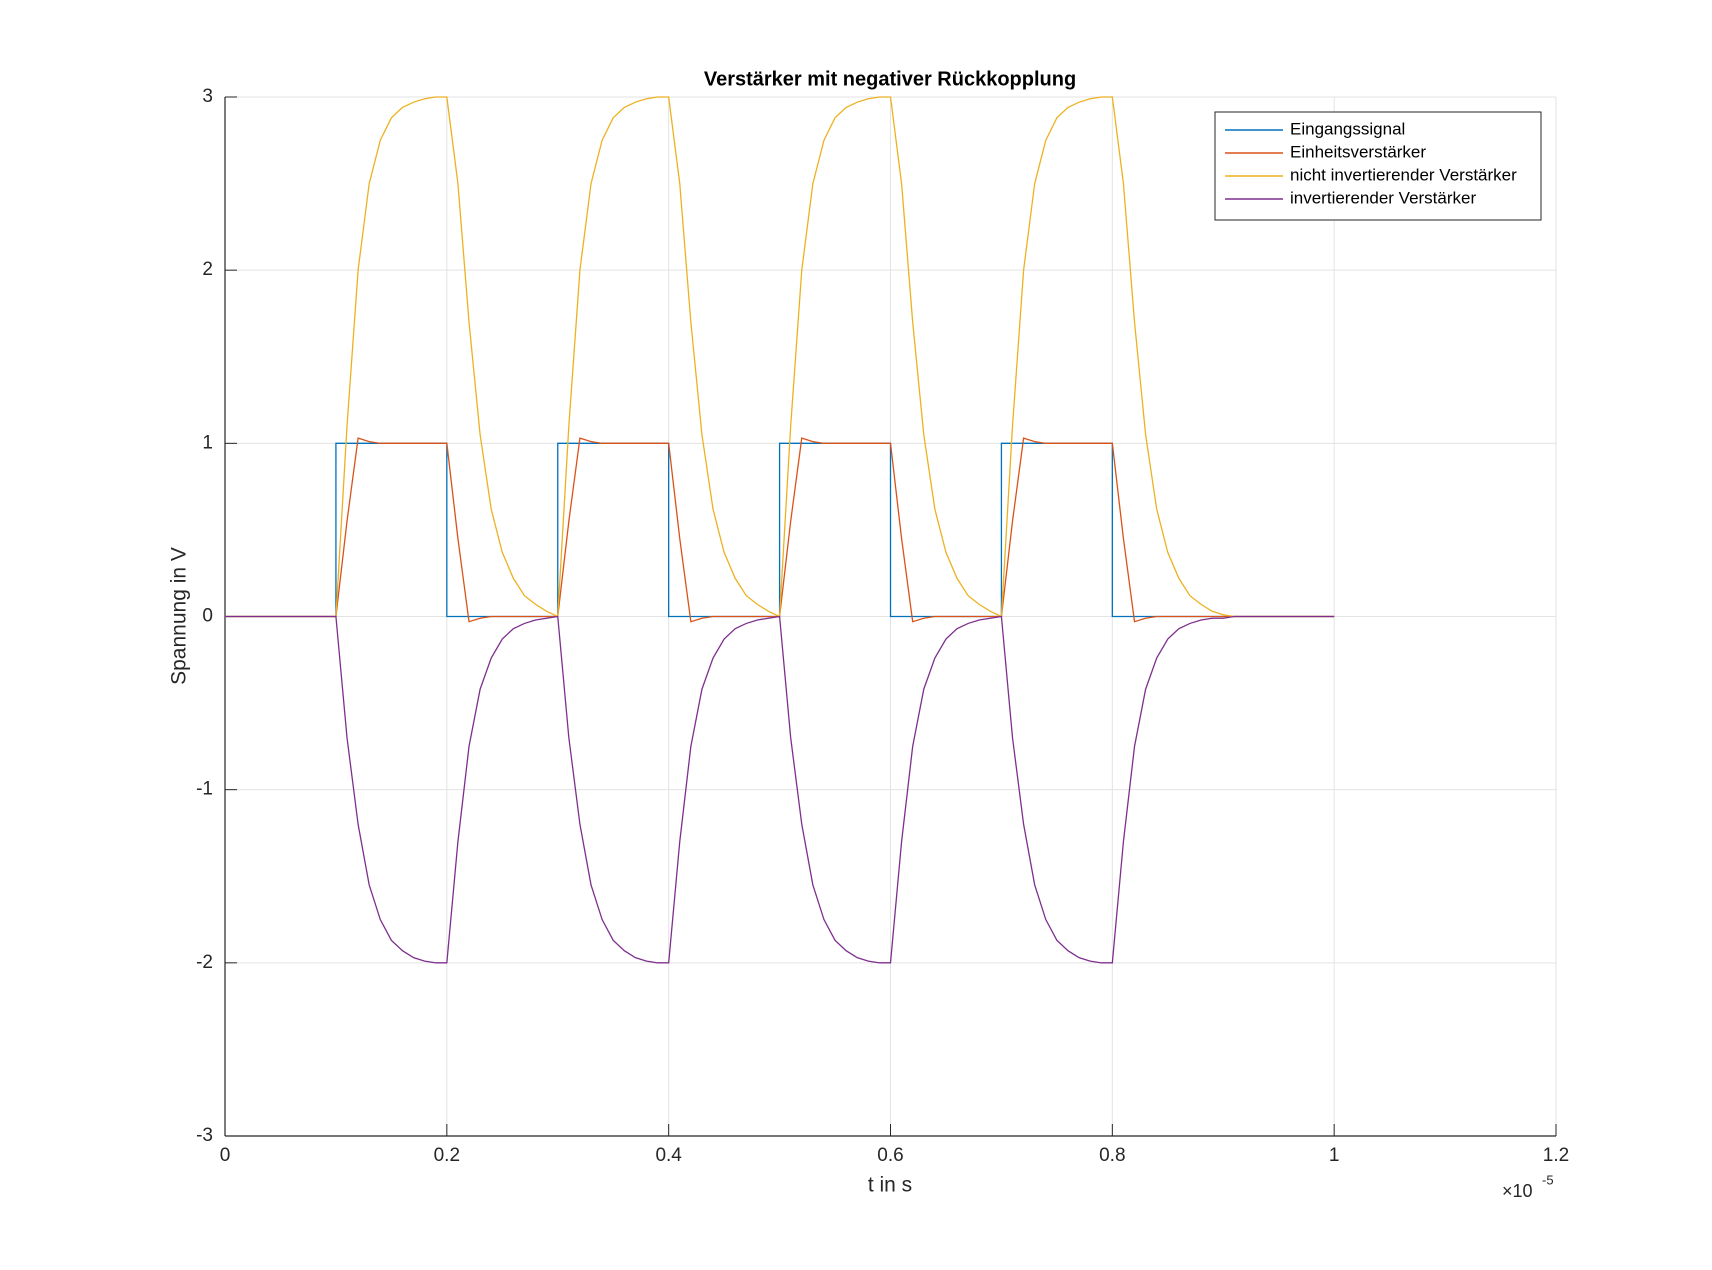  Describe the element at coordinates (890, 79) in the screenshot. I see `chart-title: Verstärker mit negativer Rückkopplung` at that location.